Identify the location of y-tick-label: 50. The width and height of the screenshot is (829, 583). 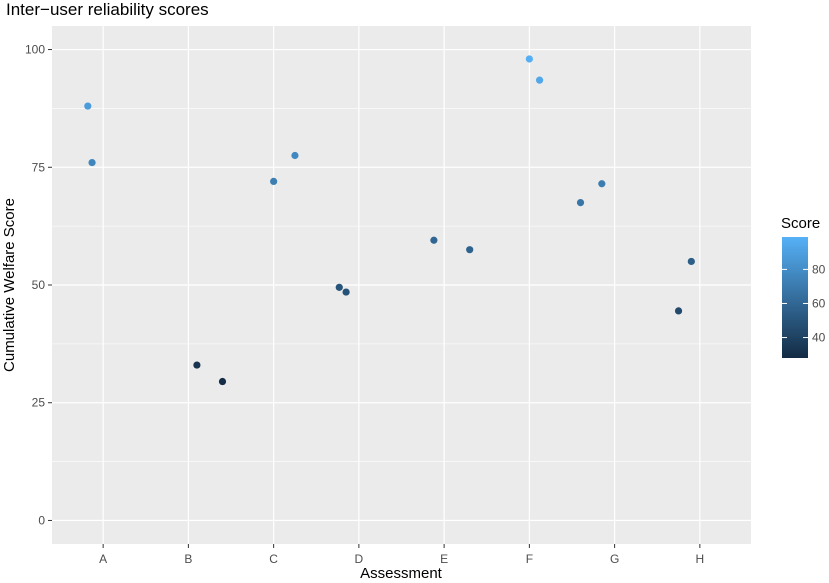
(39, 285).